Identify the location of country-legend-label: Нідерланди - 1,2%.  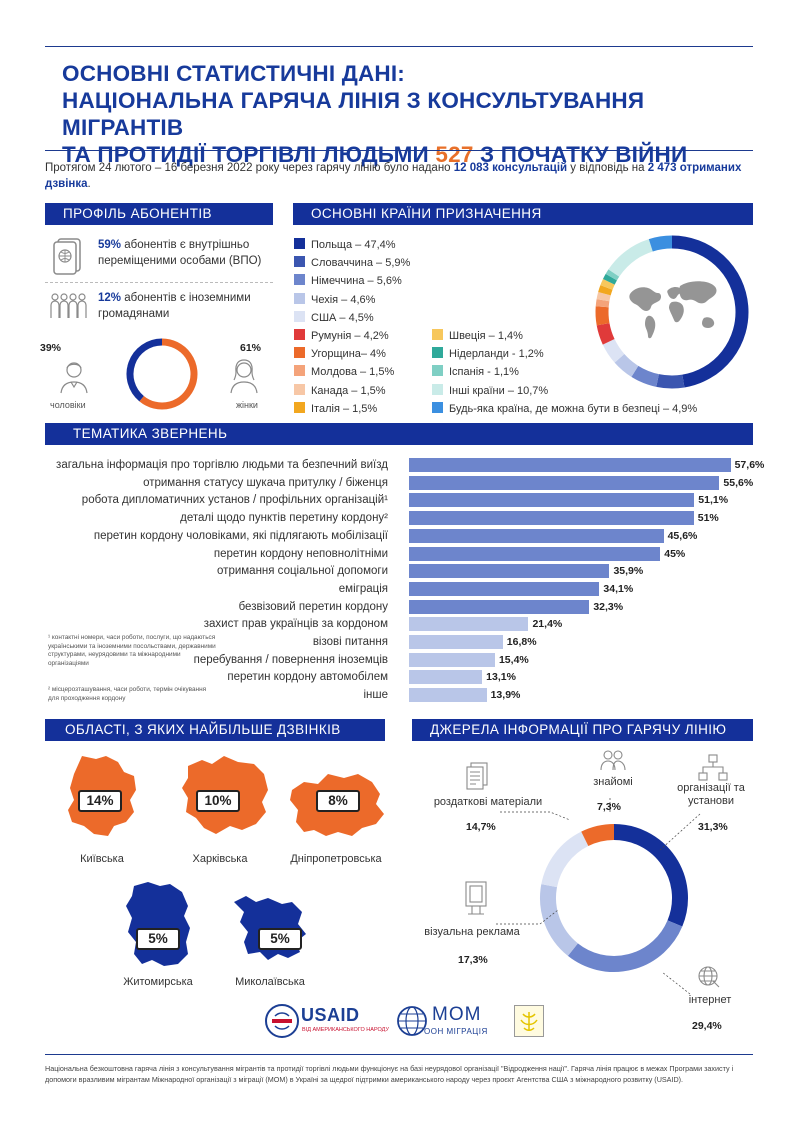
(496, 354).